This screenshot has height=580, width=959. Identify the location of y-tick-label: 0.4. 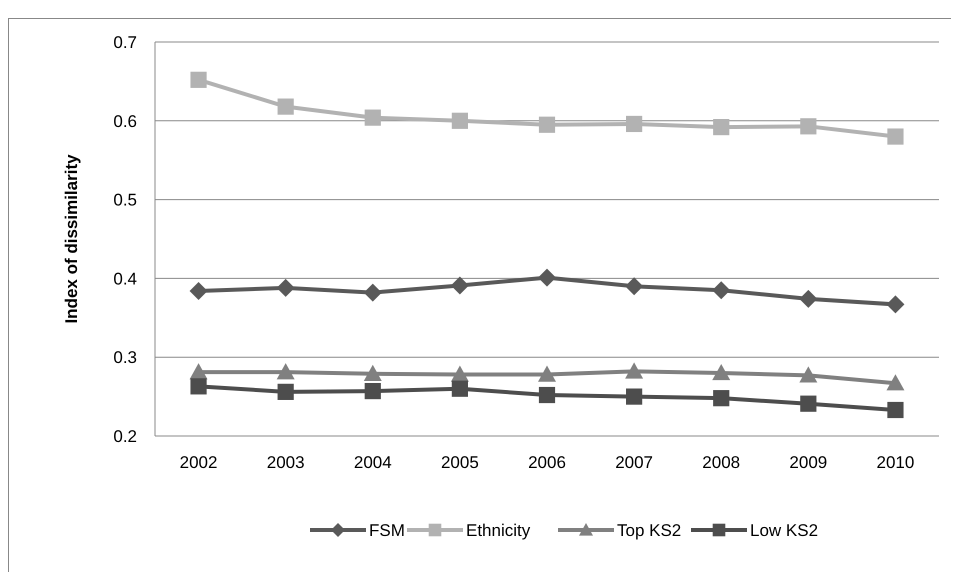
(125, 278).